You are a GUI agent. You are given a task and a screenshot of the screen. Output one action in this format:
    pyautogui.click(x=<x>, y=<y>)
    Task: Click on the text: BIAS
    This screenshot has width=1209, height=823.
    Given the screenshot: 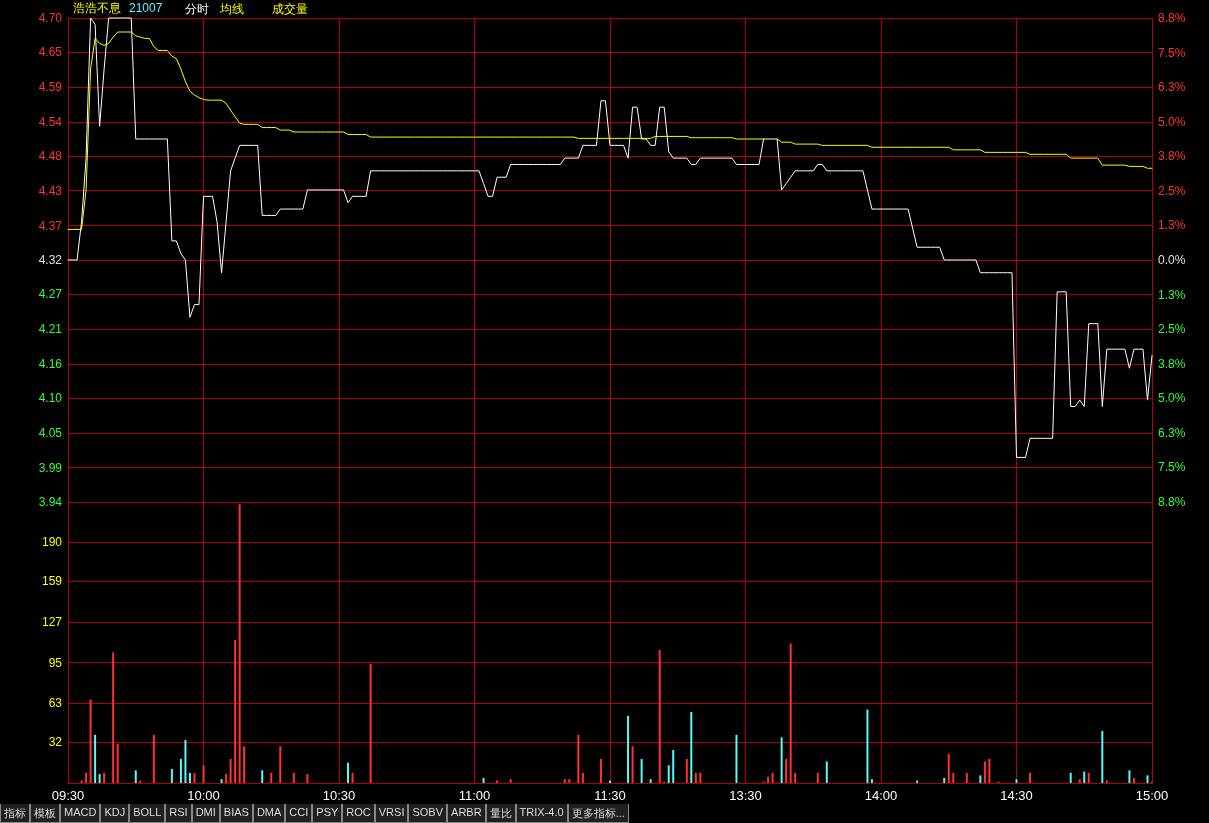 What is the action you would take?
    pyautogui.click(x=236, y=813)
    